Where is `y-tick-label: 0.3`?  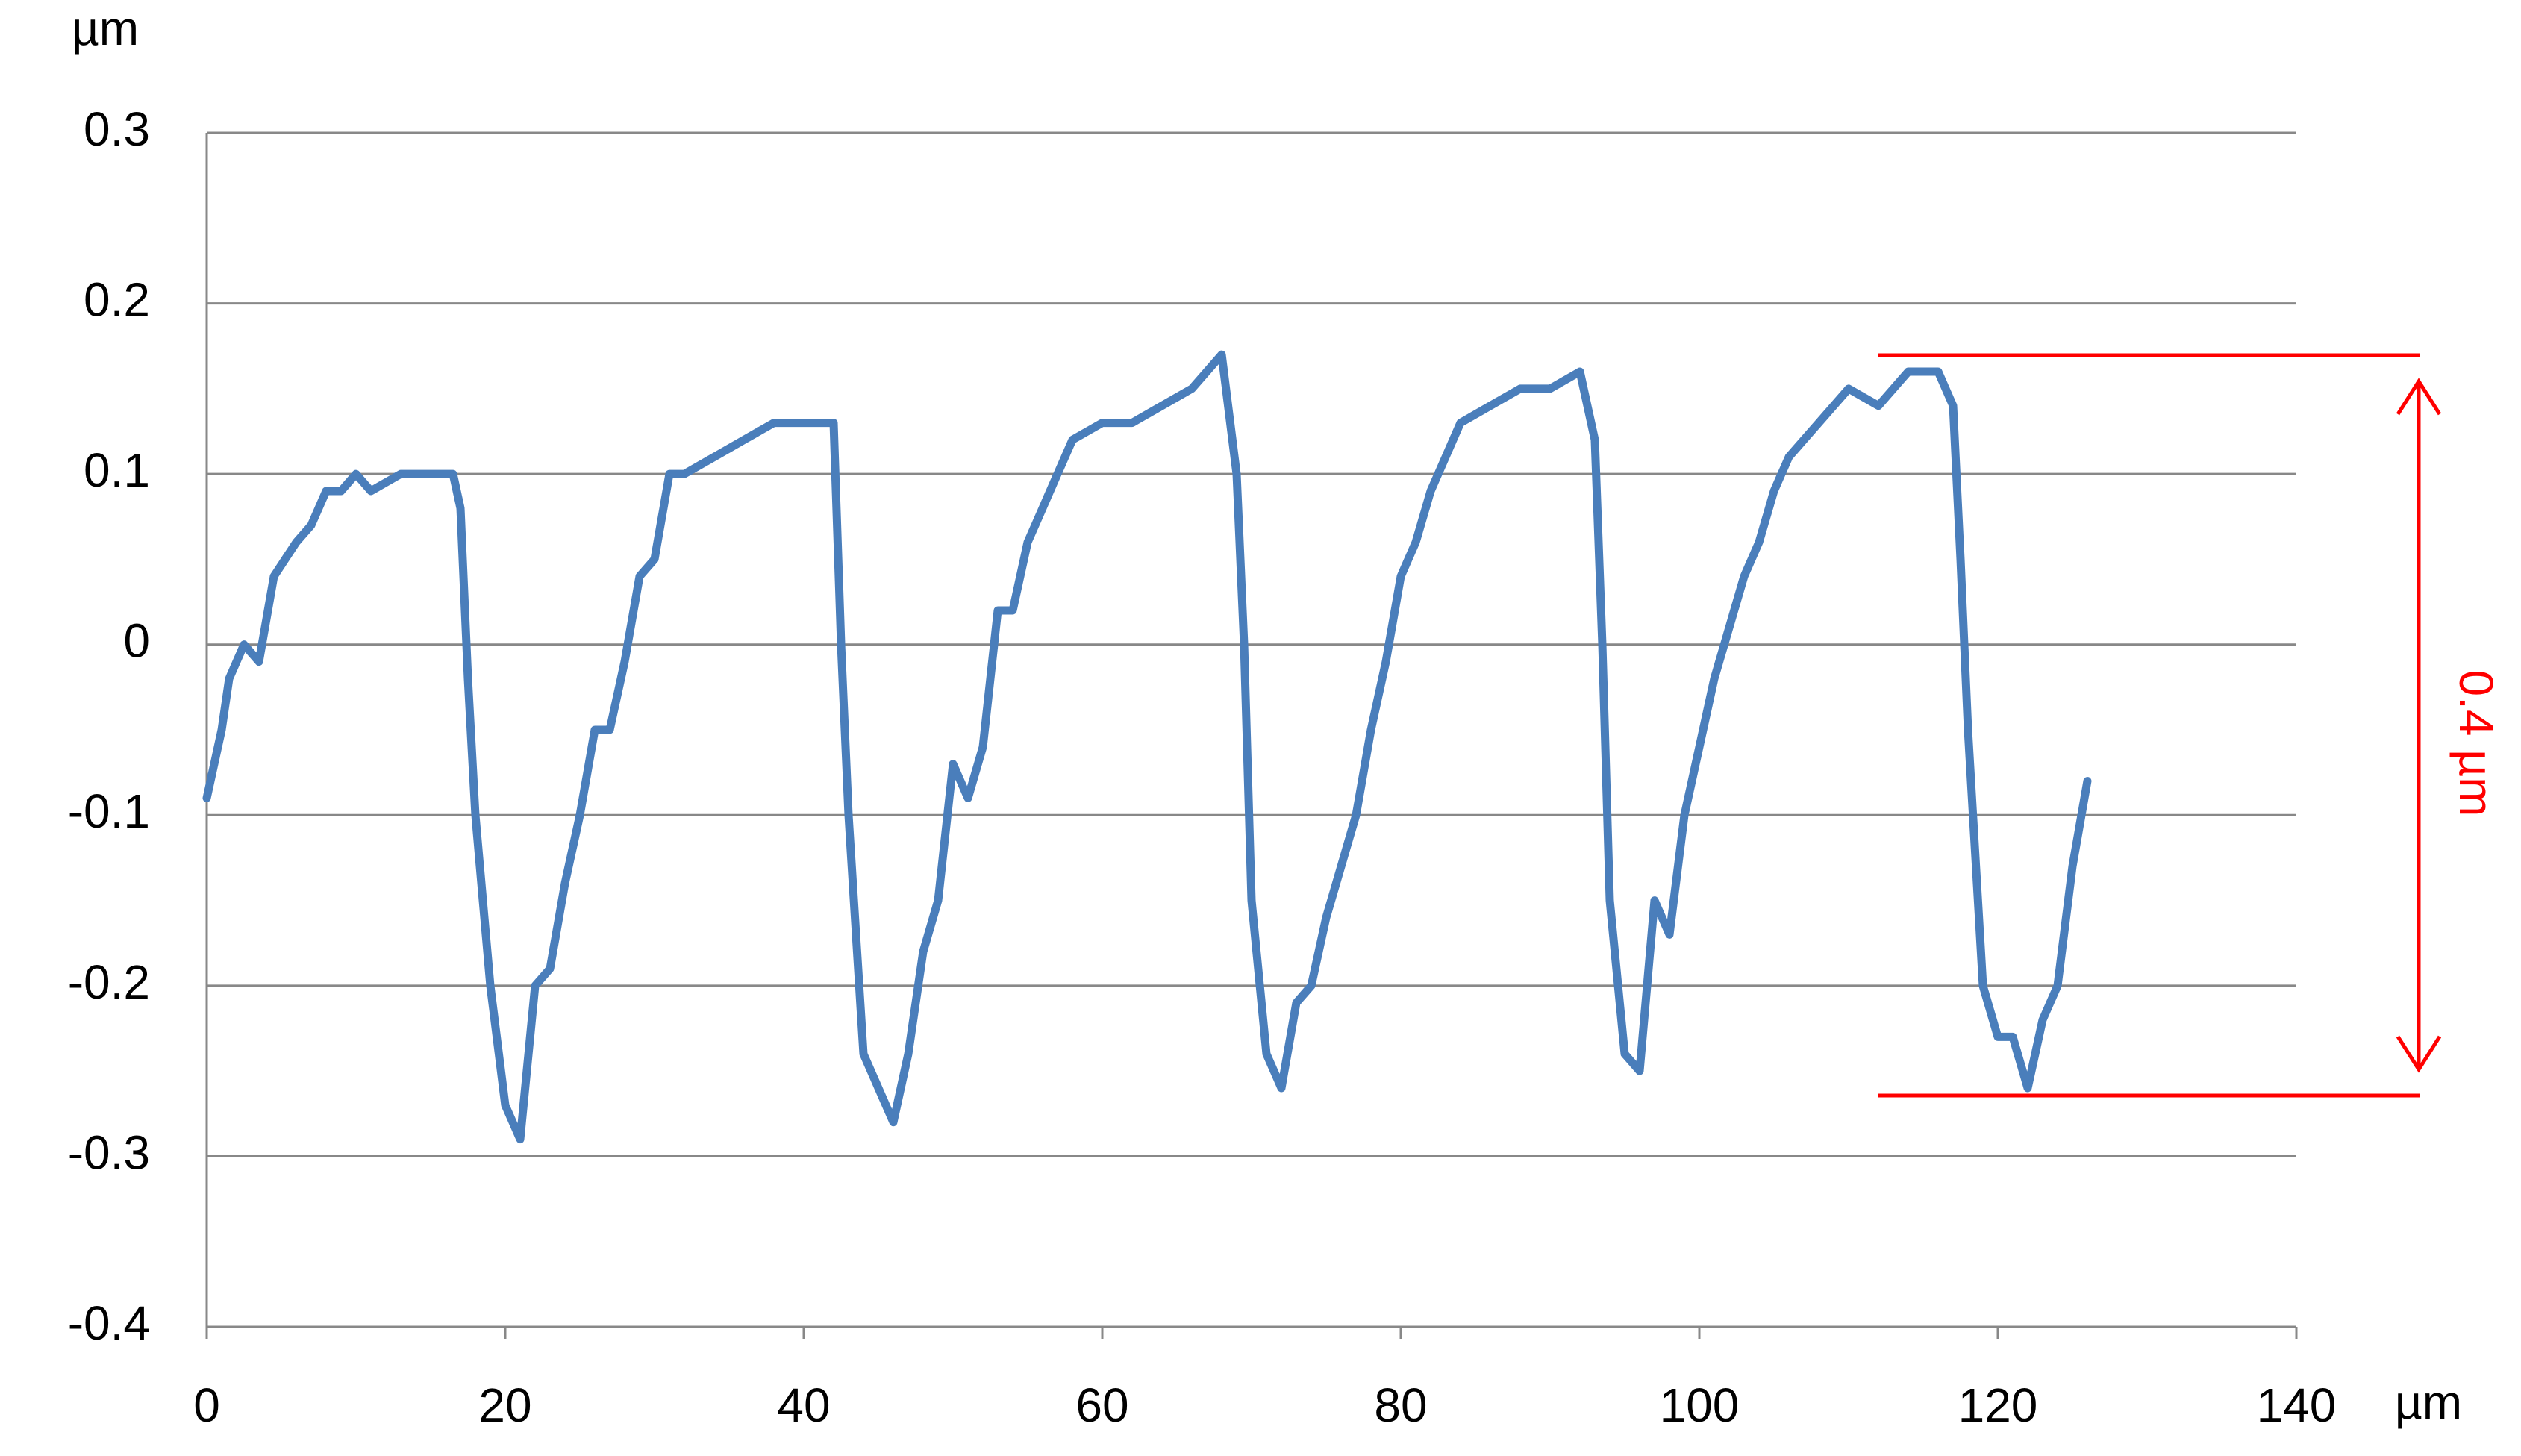
y-tick-label: 0.3 is located at coordinates (117, 129).